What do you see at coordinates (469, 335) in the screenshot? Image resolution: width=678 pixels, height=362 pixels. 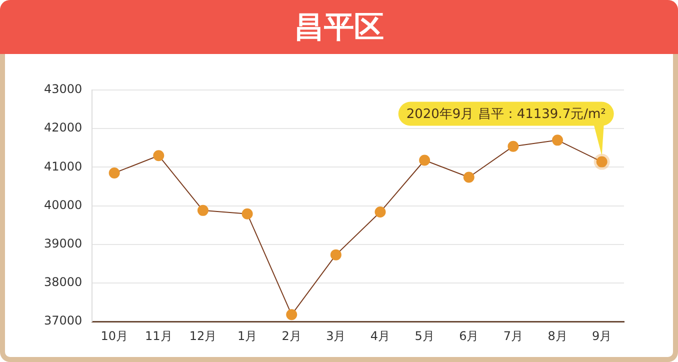 I see `x-tick-label: 6月` at bounding box center [469, 335].